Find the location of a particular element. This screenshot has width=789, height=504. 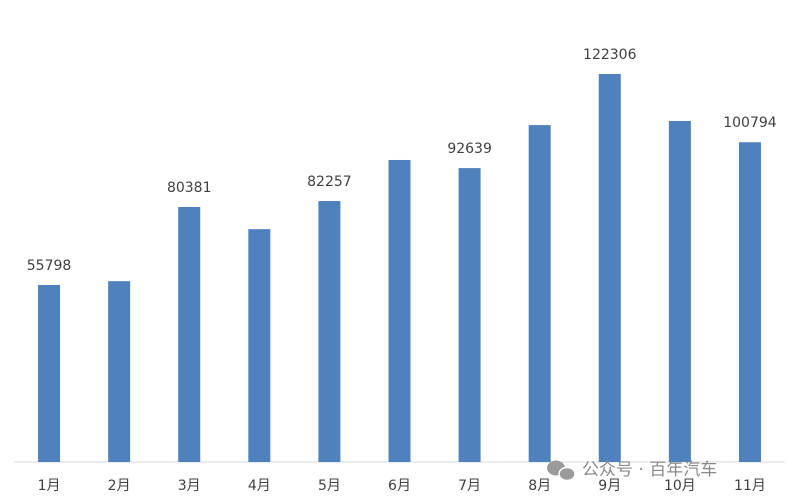

x-tick-label: 4月 is located at coordinates (259, 486).